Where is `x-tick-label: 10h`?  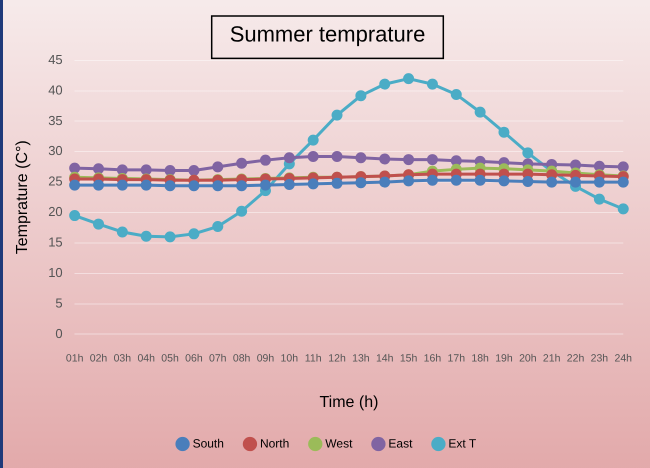
x-tick-label: 10h is located at coordinates (289, 358).